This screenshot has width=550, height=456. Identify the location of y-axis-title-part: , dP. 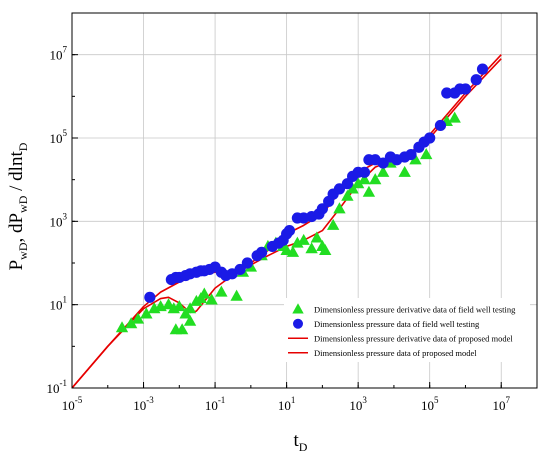
(16, 228).